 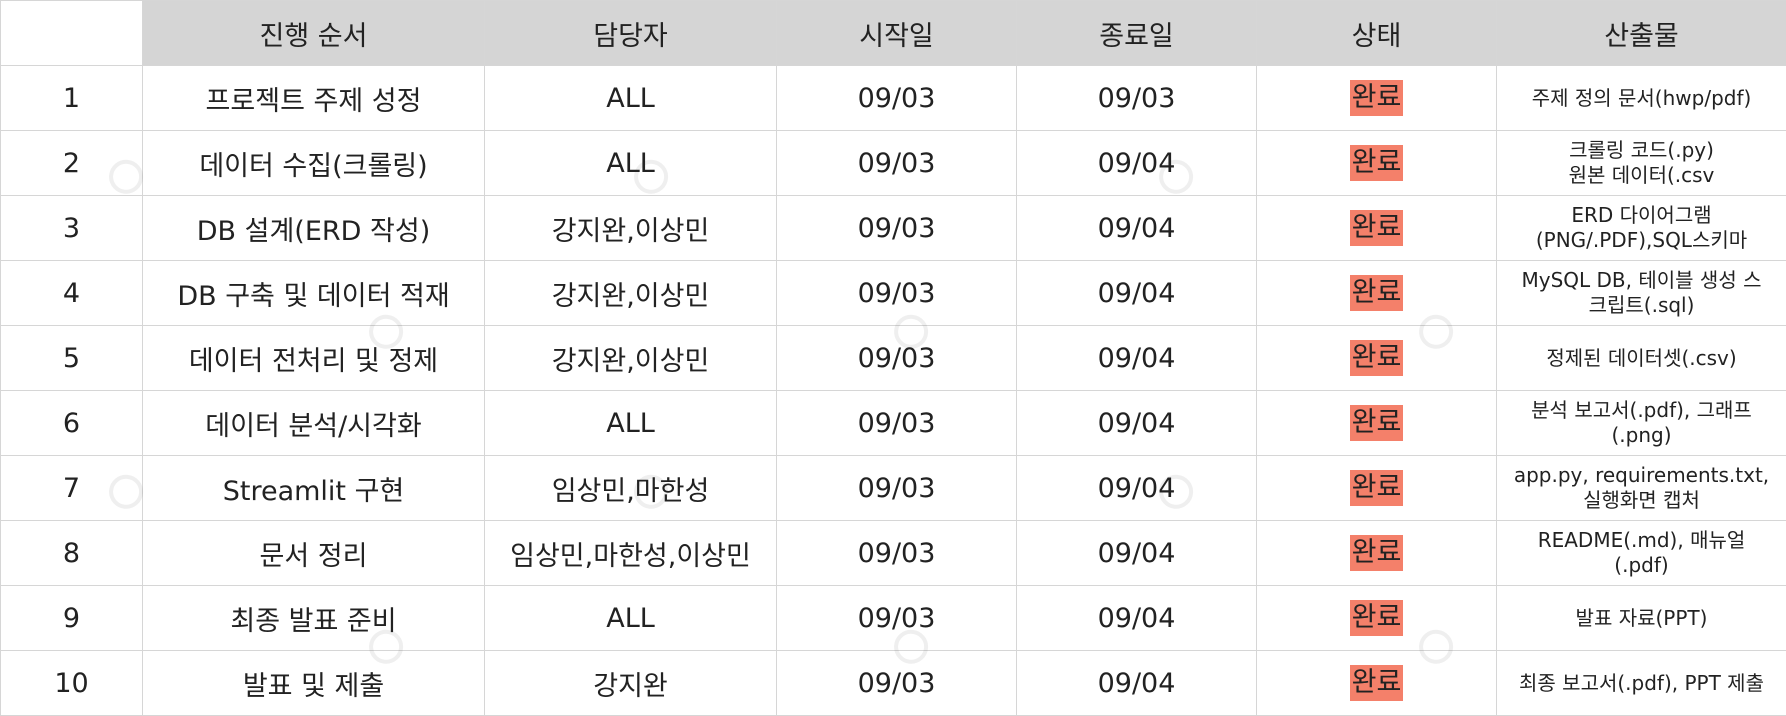 What do you see at coordinates (1641, 305) in the screenshot?
I see `output-line: 크립트(.sql)` at bounding box center [1641, 305].